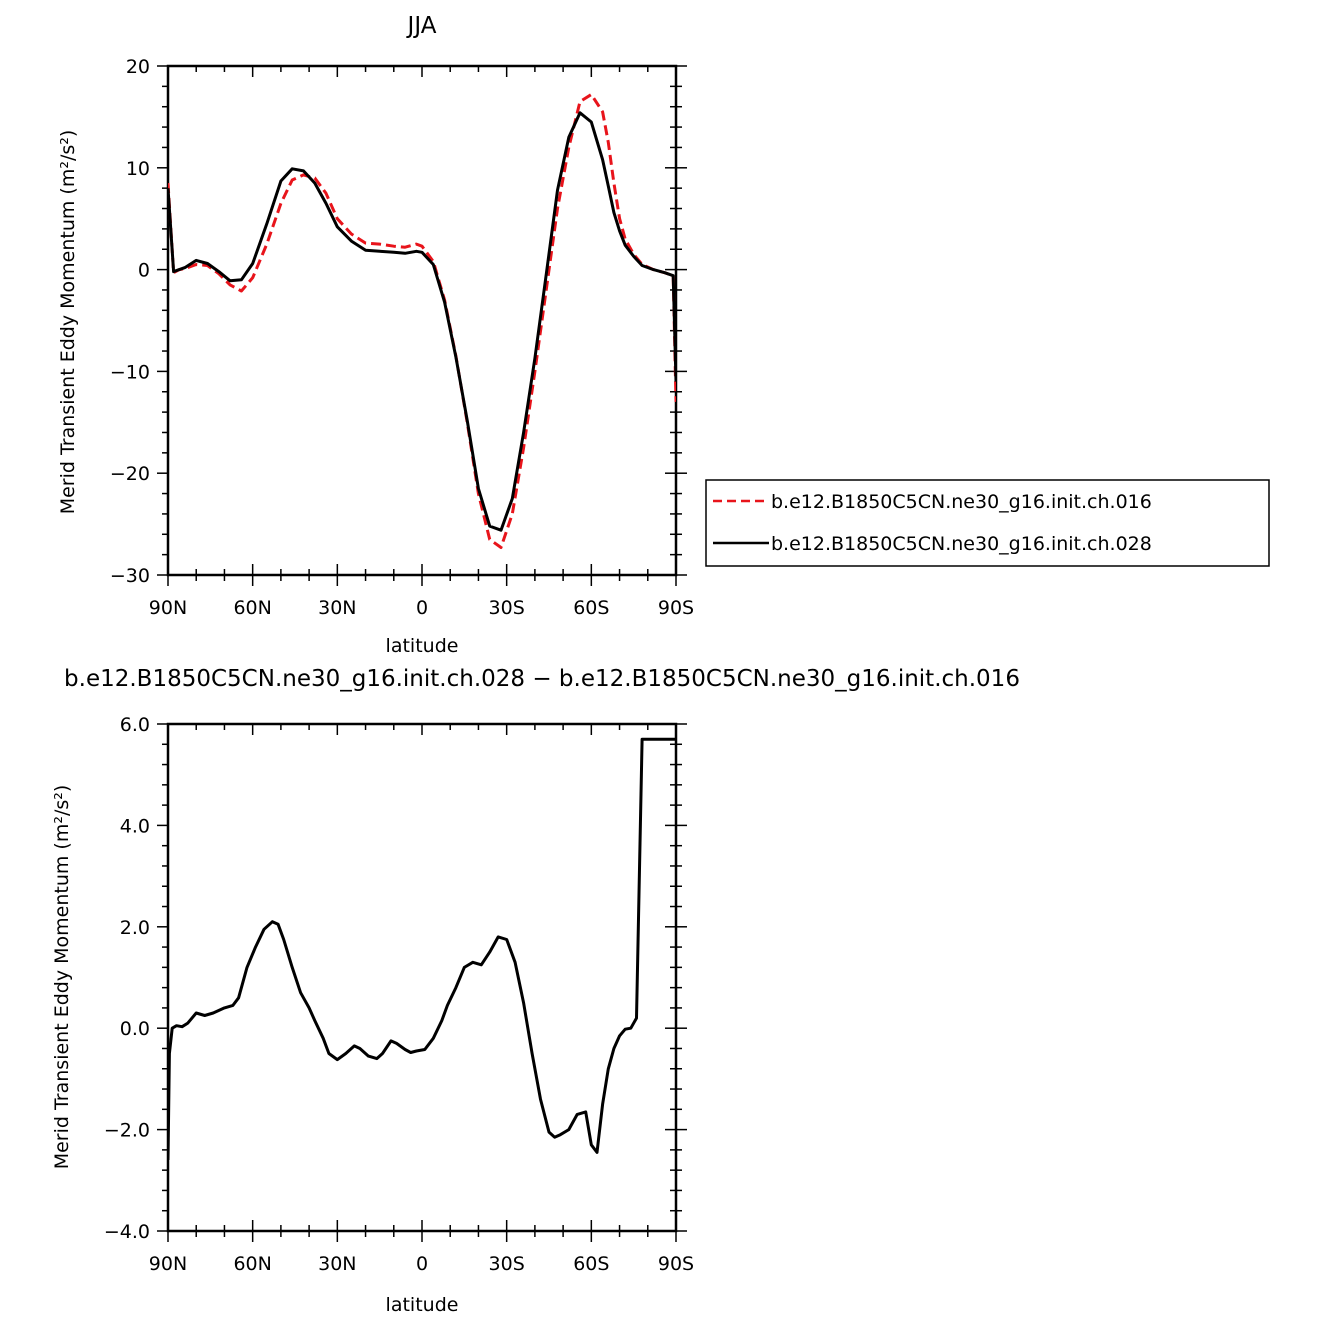 The image size is (1322, 1325). Describe the element at coordinates (337, 1264) in the screenshot. I see `bottom-x-tick-label: 30N` at that location.